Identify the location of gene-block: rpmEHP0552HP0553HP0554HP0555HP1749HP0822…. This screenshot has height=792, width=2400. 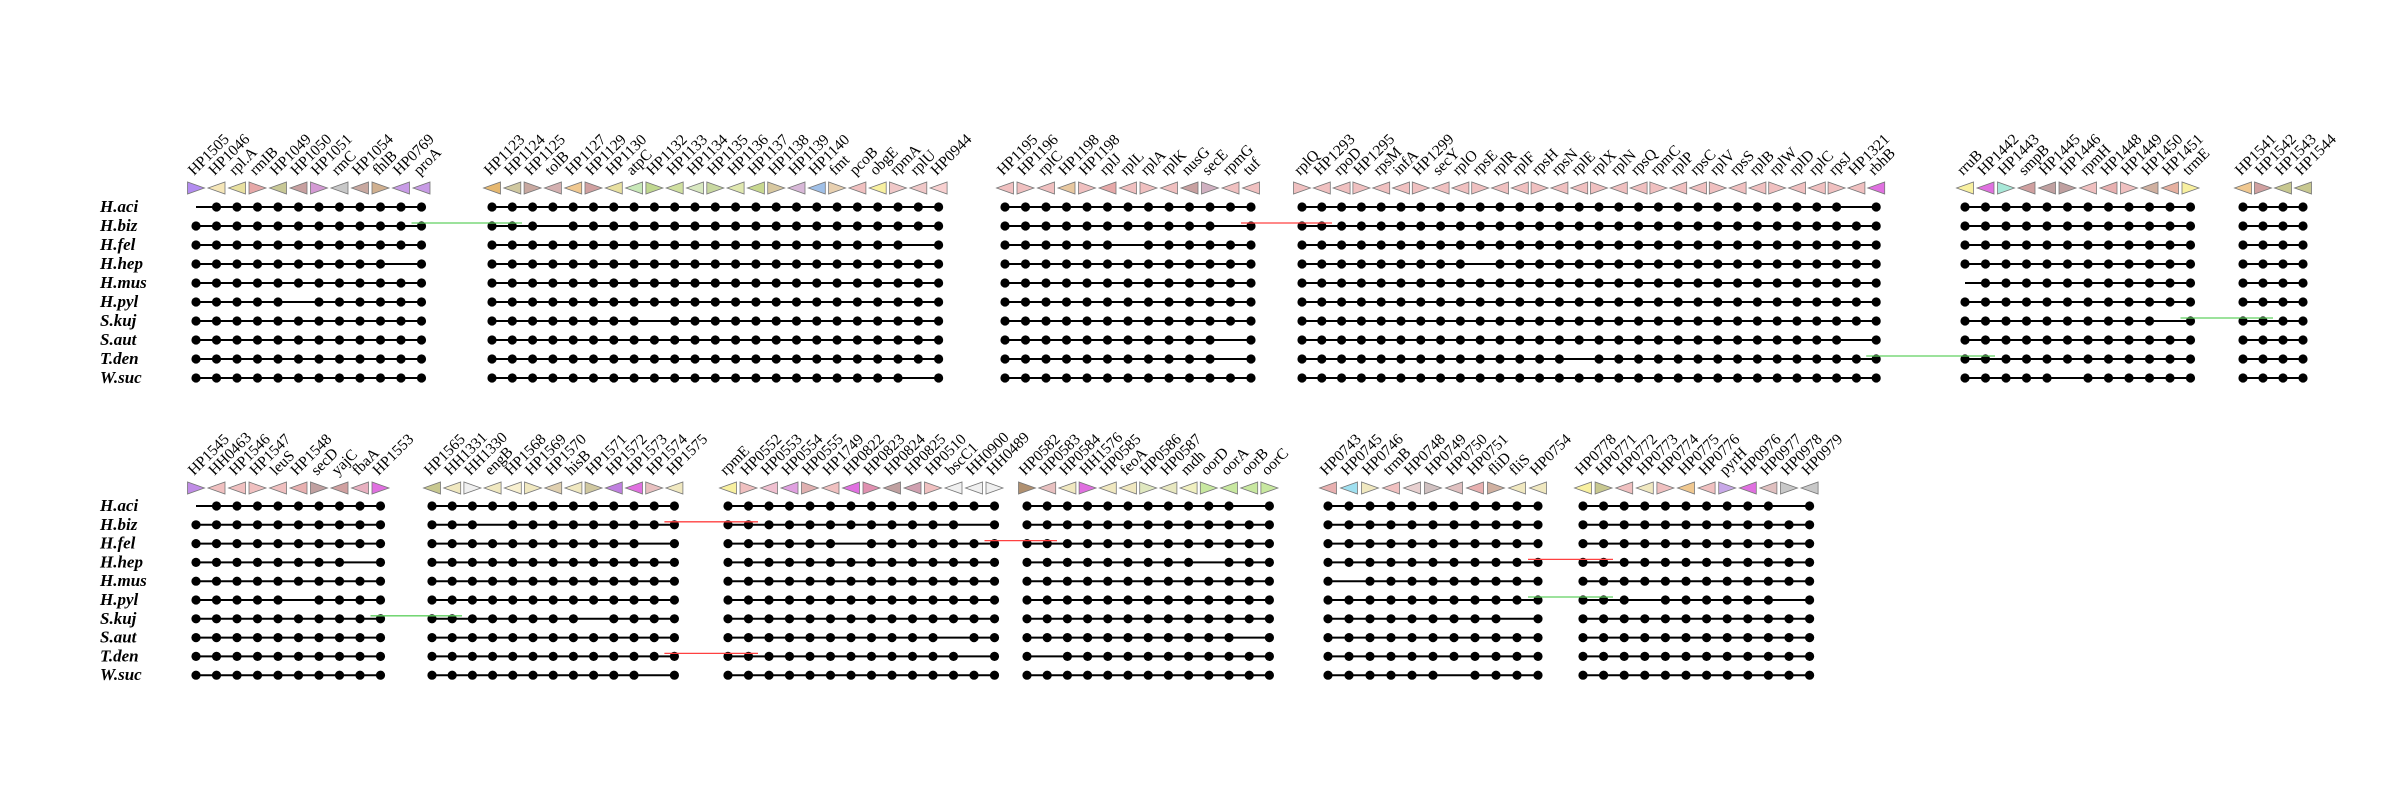
(875, 554).